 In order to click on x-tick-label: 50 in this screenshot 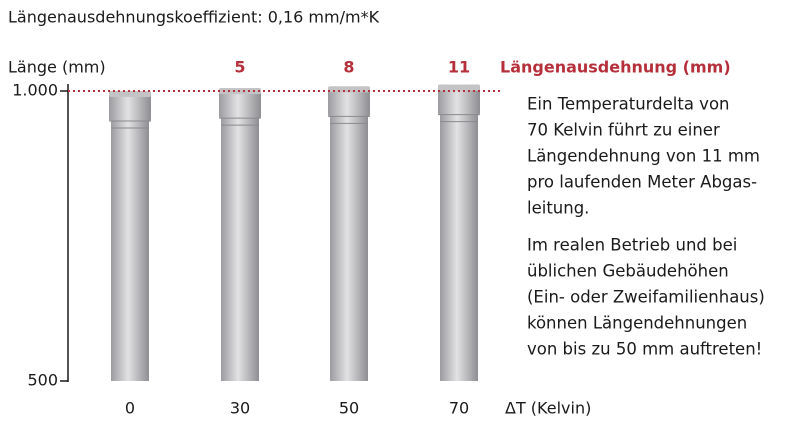, I will do `click(349, 408)`.